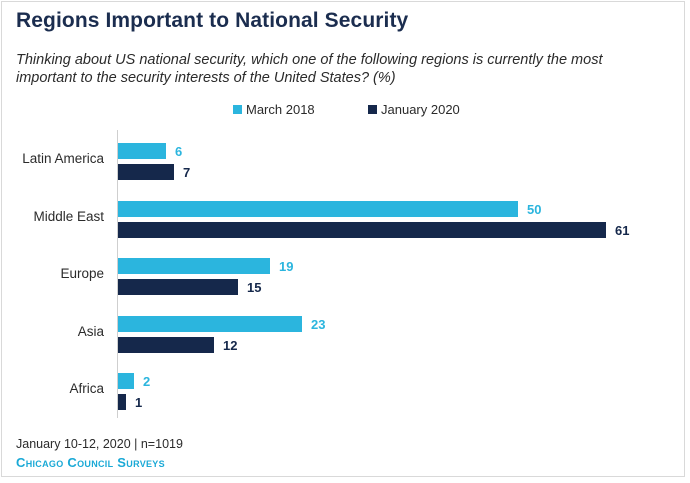 The height and width of the screenshot is (483, 690). What do you see at coordinates (99, 444) in the screenshot?
I see `survey-date: January 10-12, 2020 | n=1019` at bounding box center [99, 444].